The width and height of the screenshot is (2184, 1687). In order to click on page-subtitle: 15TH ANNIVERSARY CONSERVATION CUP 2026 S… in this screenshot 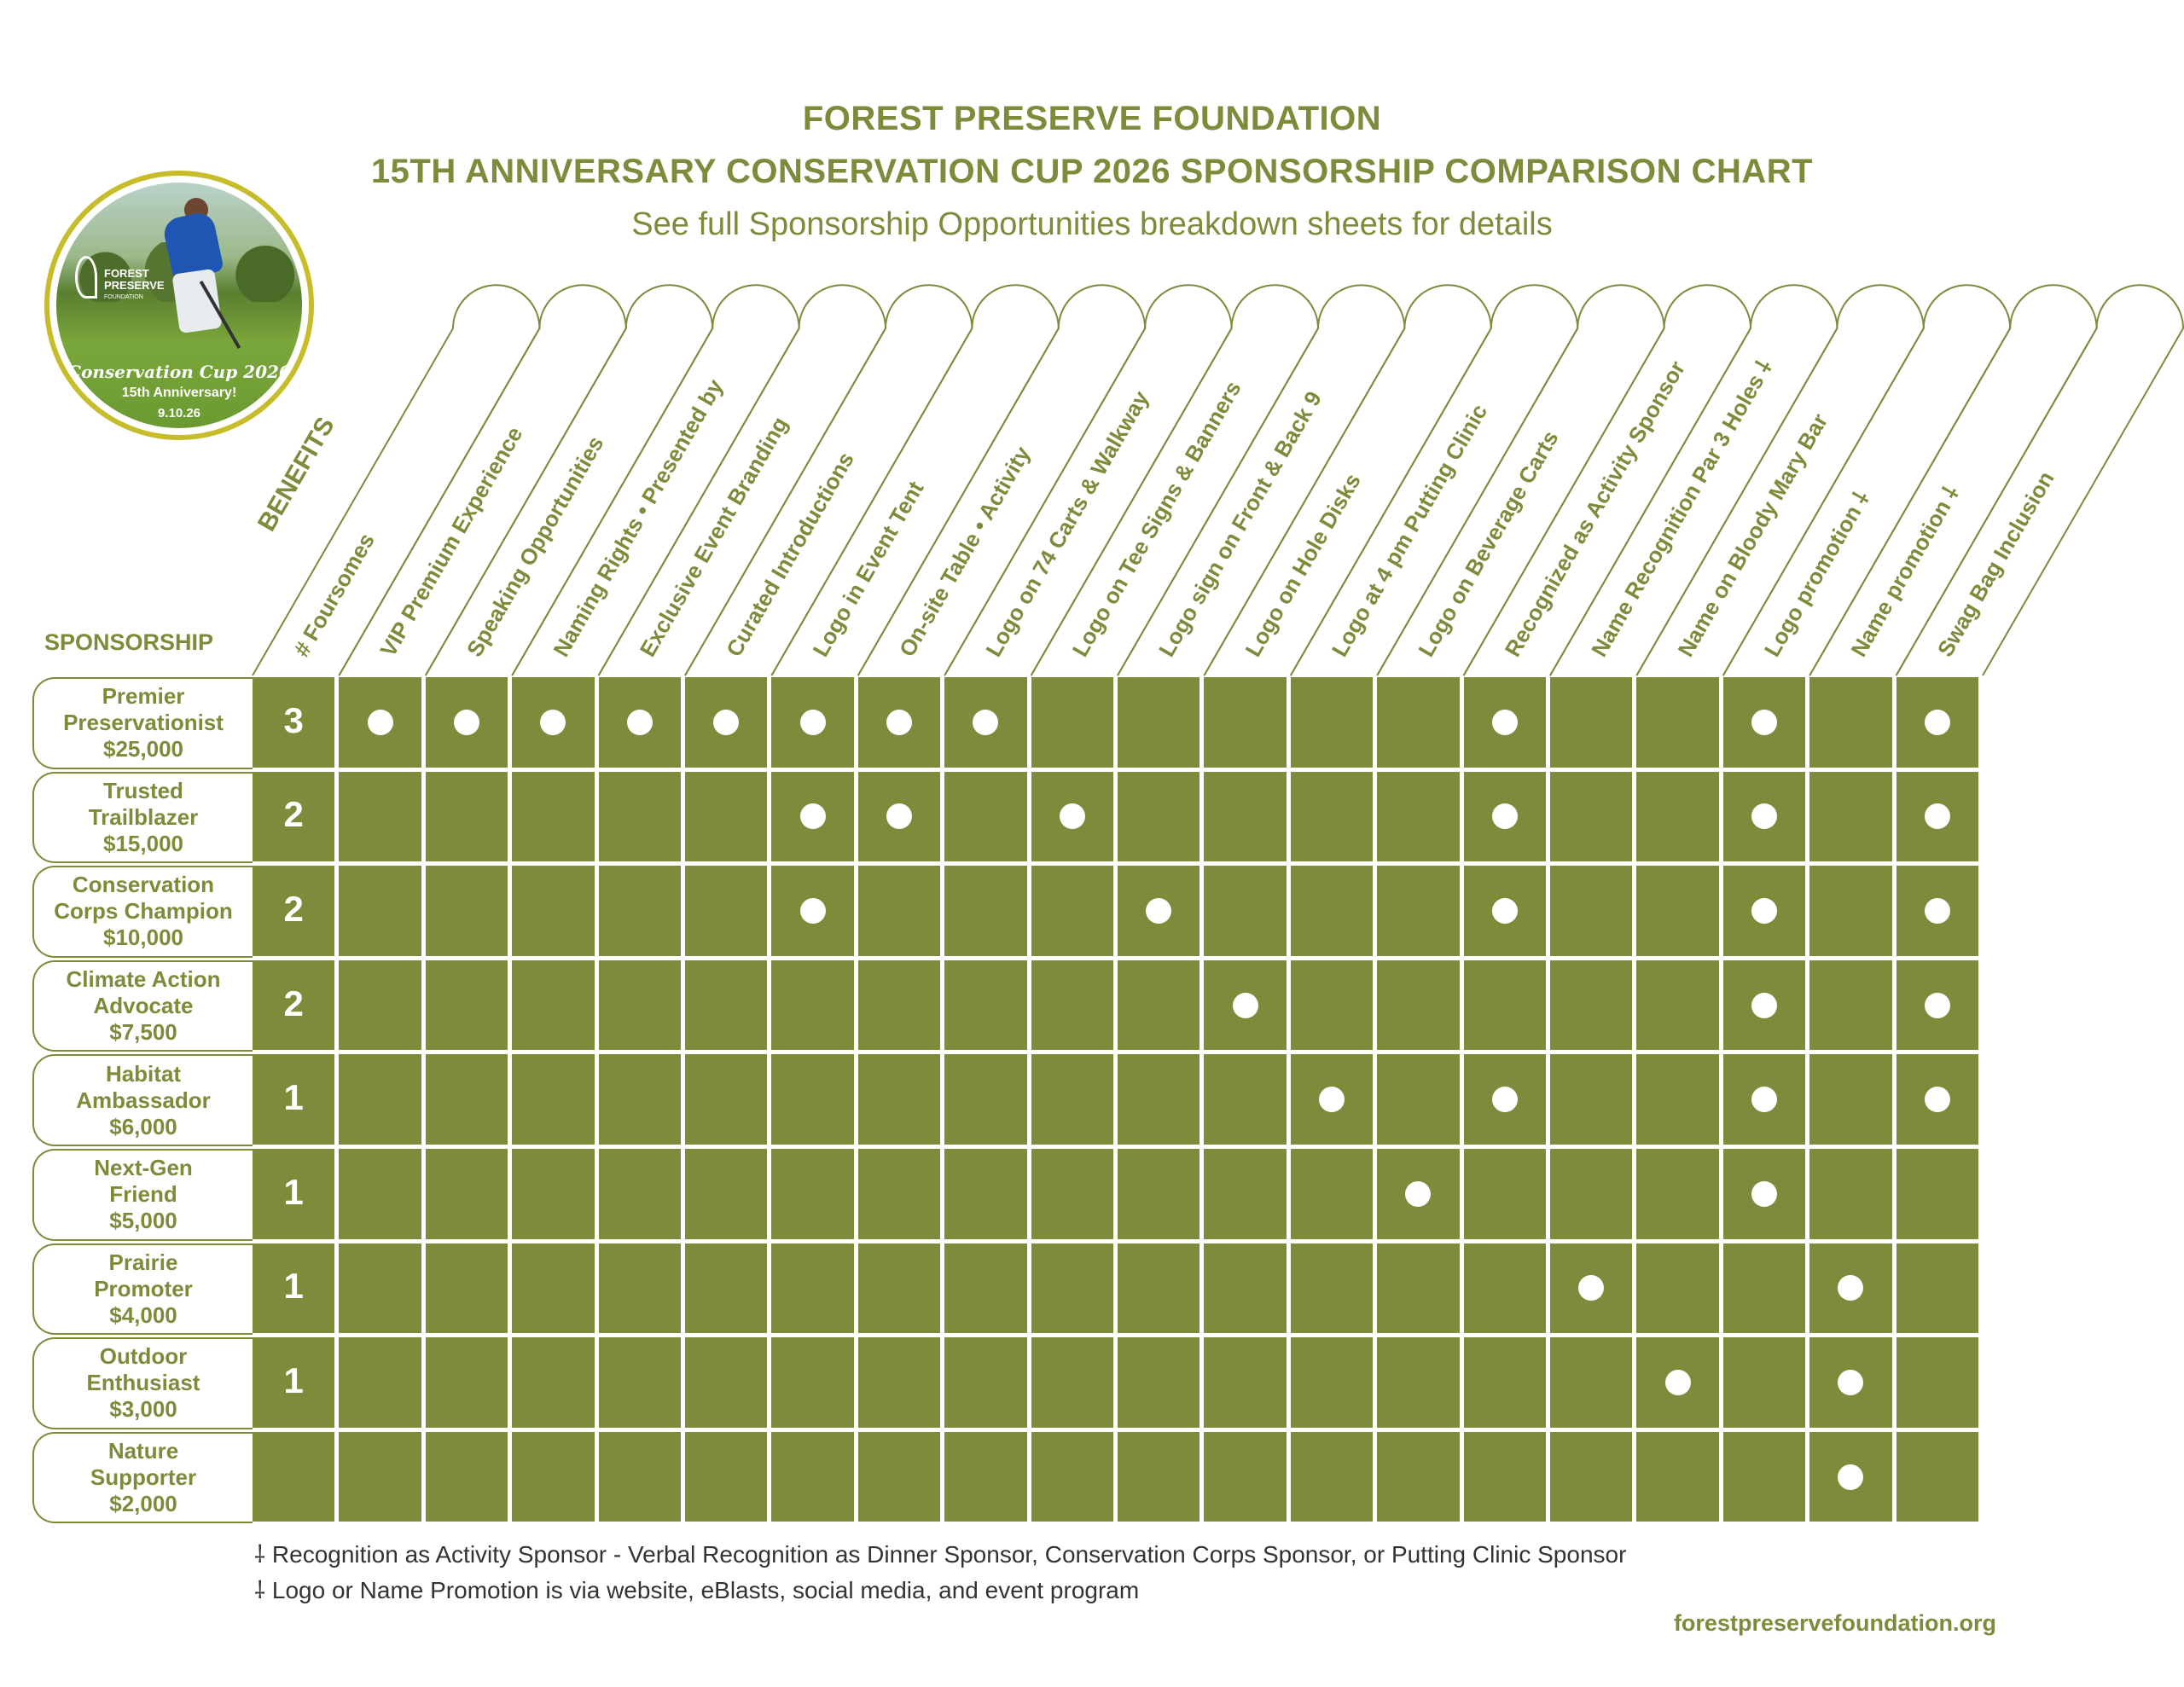, I will do `click(1092, 172)`.